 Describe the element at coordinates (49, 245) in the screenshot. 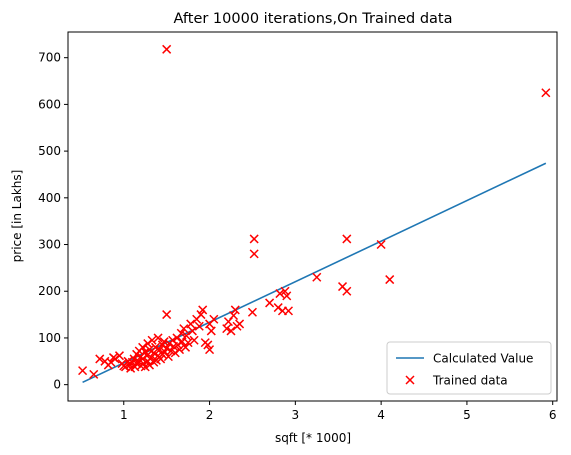

I see `y-tick-label: 300` at that location.